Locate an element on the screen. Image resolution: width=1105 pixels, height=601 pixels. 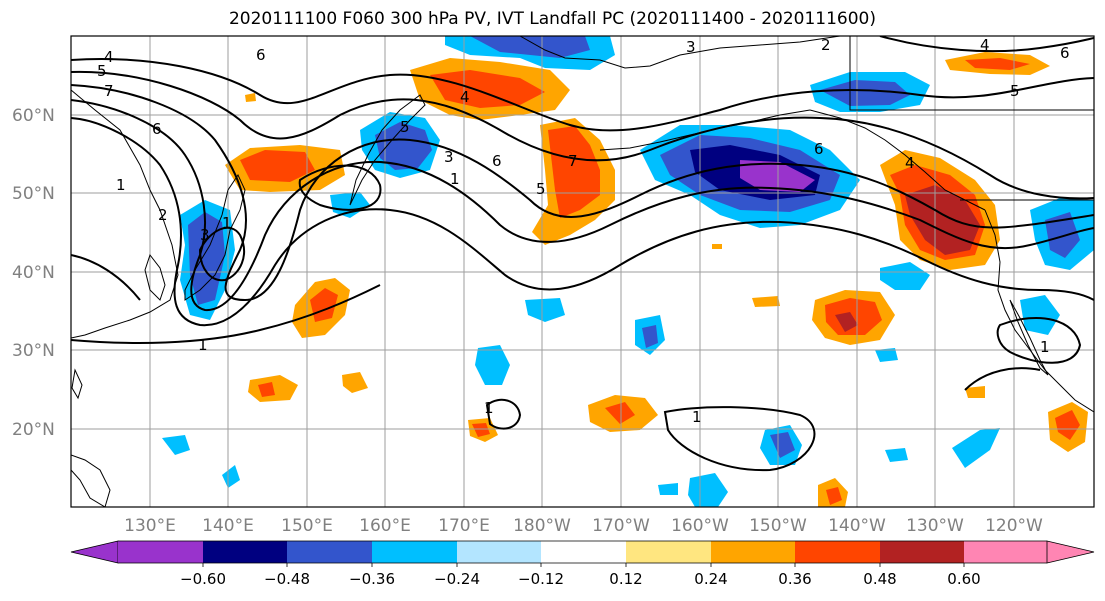
coastline-na-west is located at coordinates (1039, 311).